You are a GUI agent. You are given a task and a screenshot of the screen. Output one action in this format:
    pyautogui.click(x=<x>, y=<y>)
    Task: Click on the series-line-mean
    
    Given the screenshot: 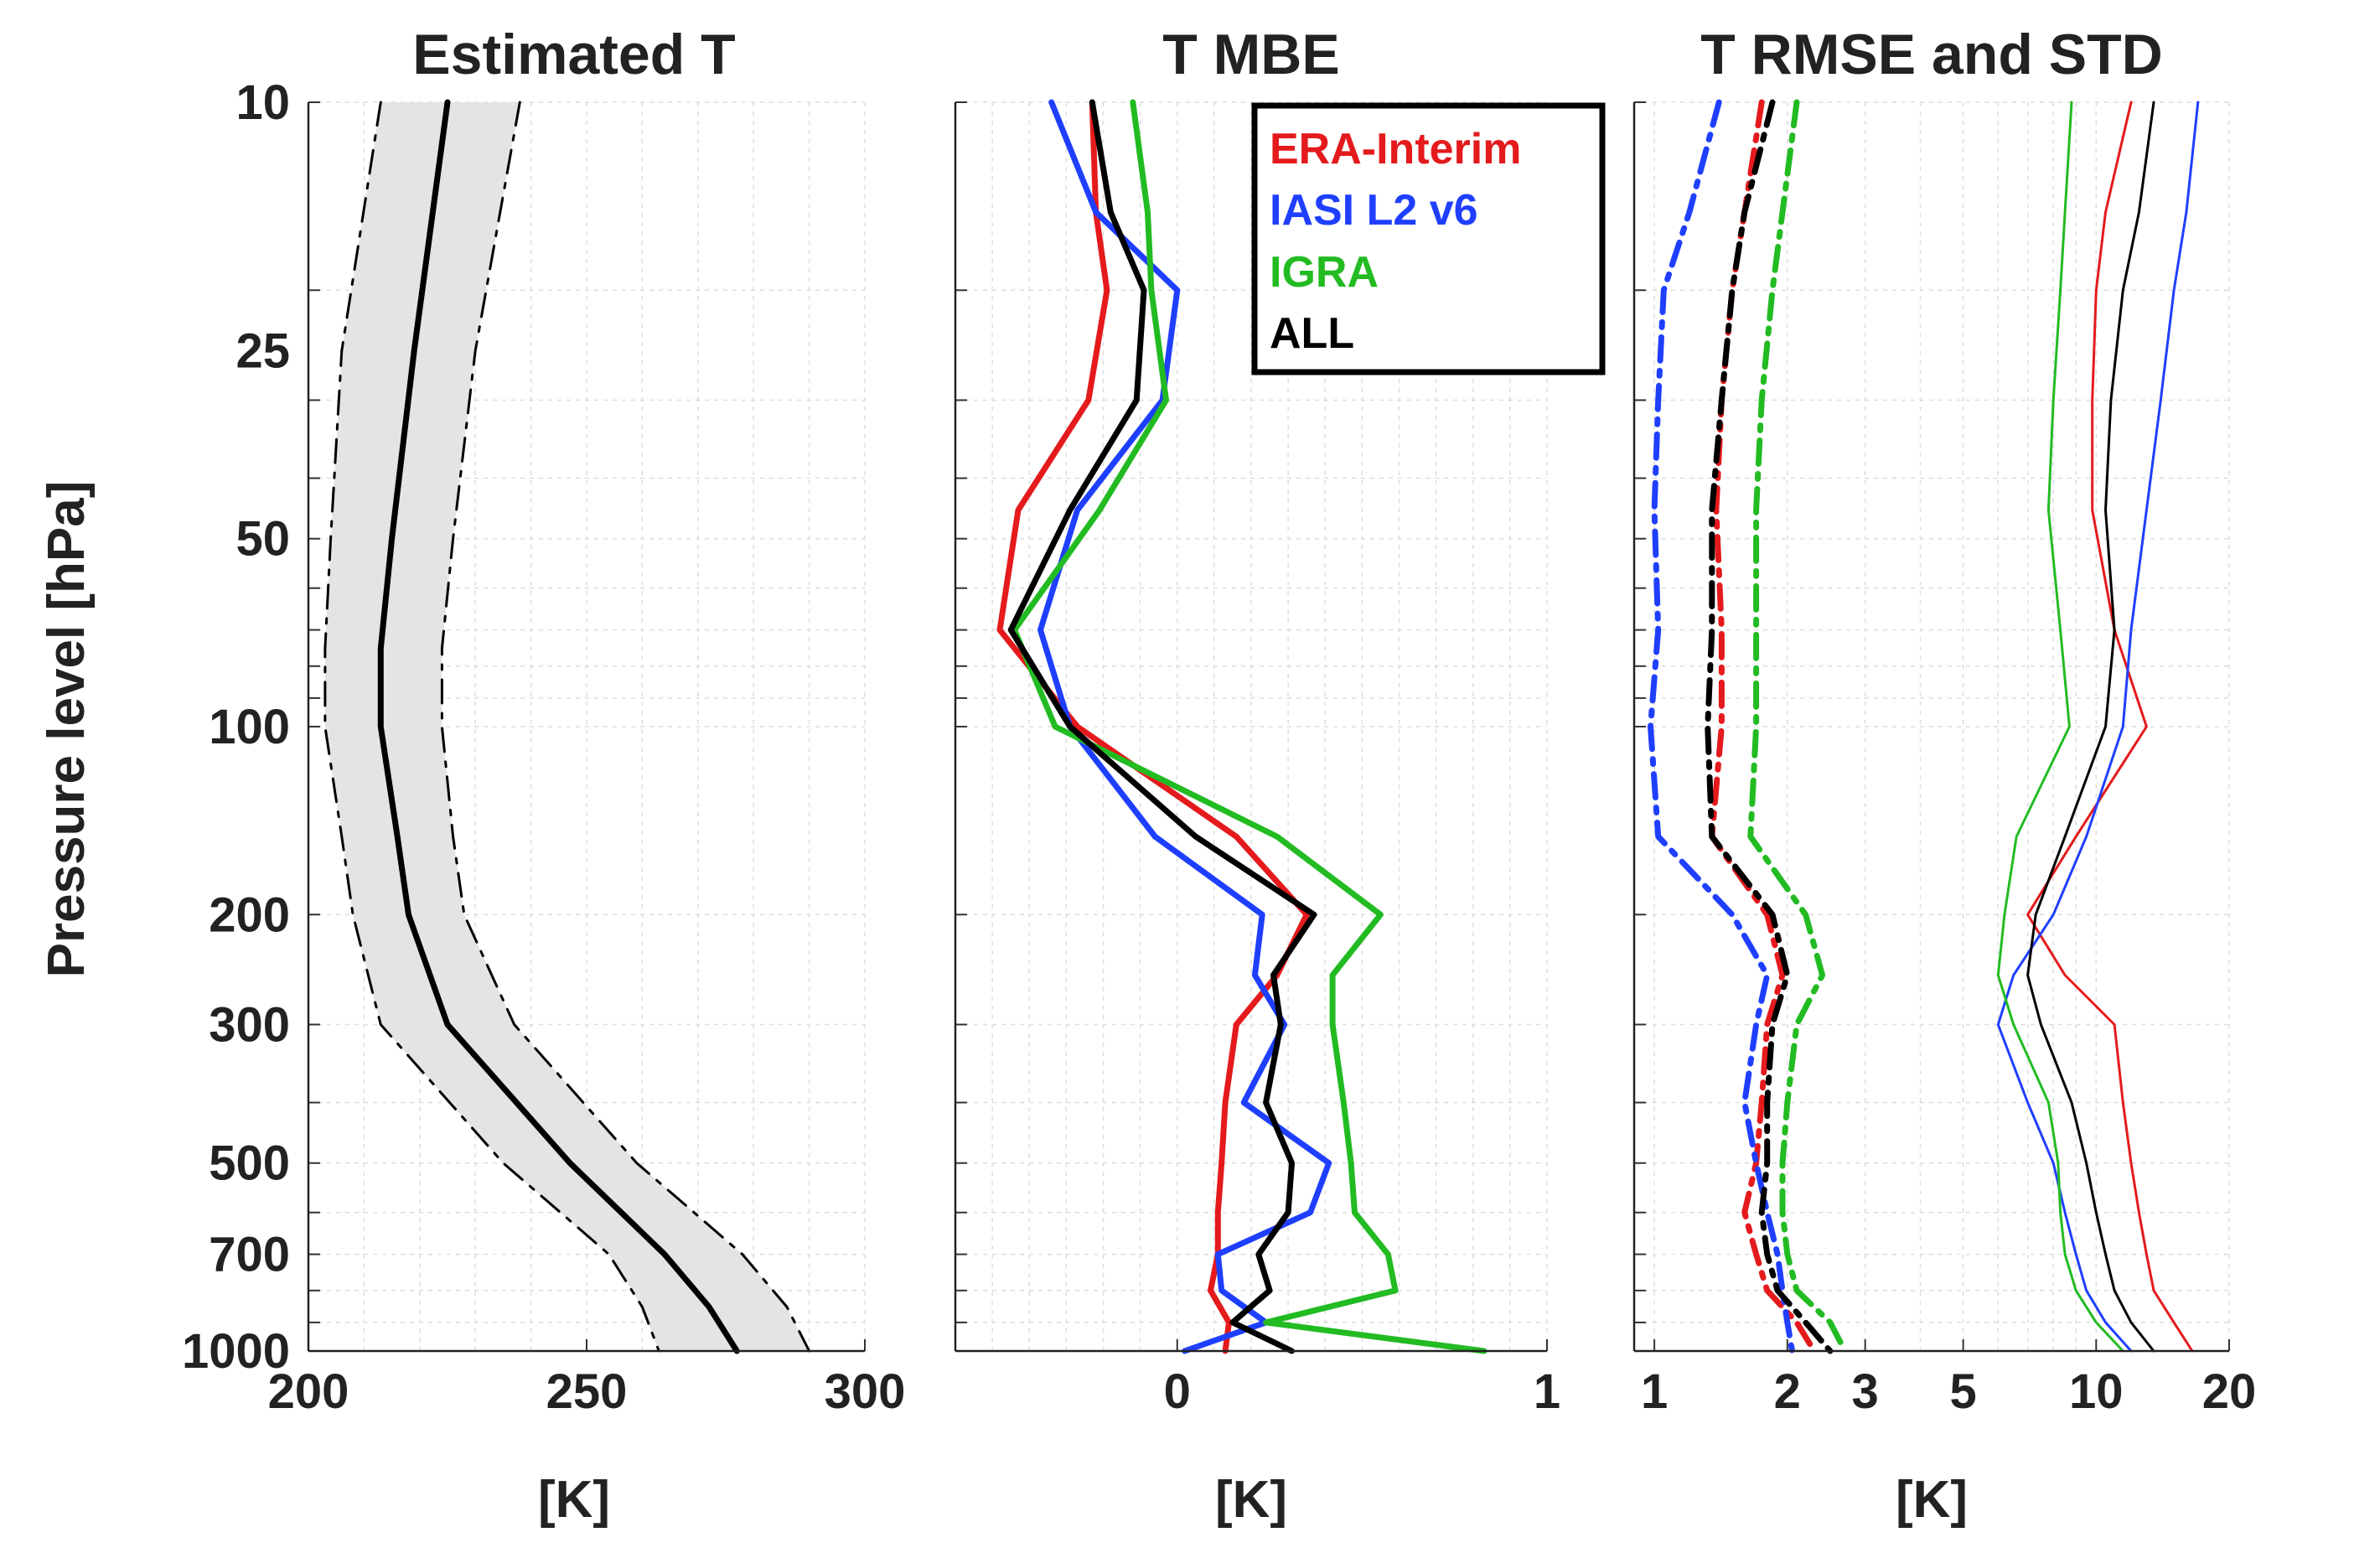 What is the action you would take?
    pyautogui.click(x=558, y=726)
    